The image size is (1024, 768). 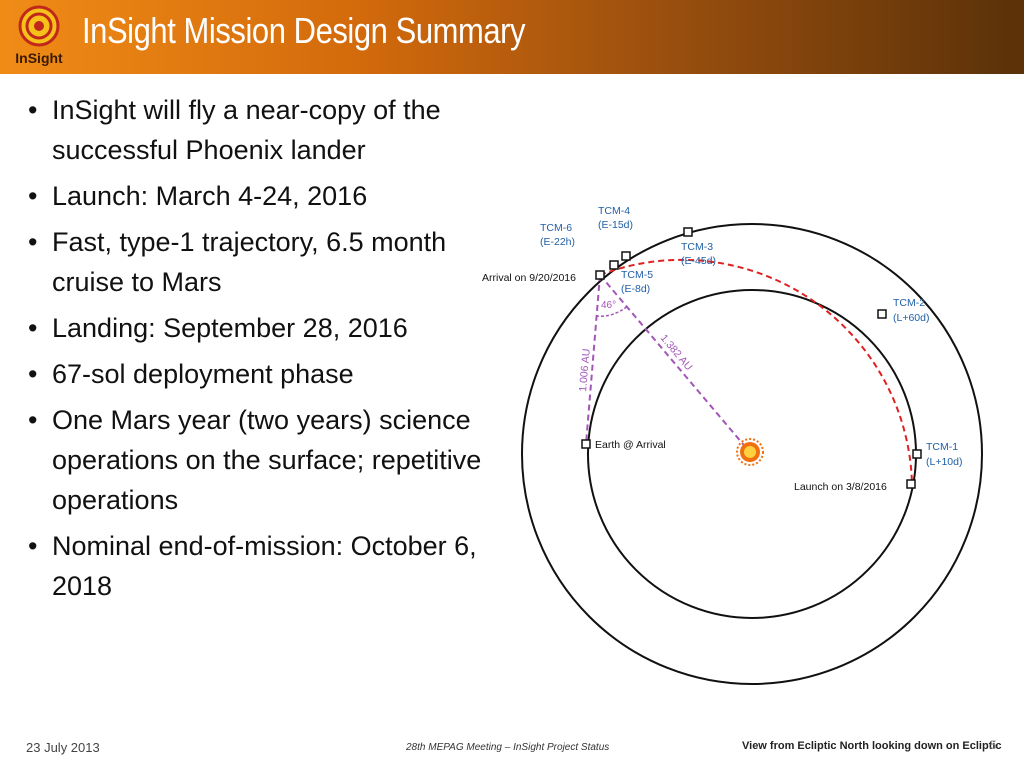 I want to click on tcm4-time: (E-15d), so click(x=615, y=225).